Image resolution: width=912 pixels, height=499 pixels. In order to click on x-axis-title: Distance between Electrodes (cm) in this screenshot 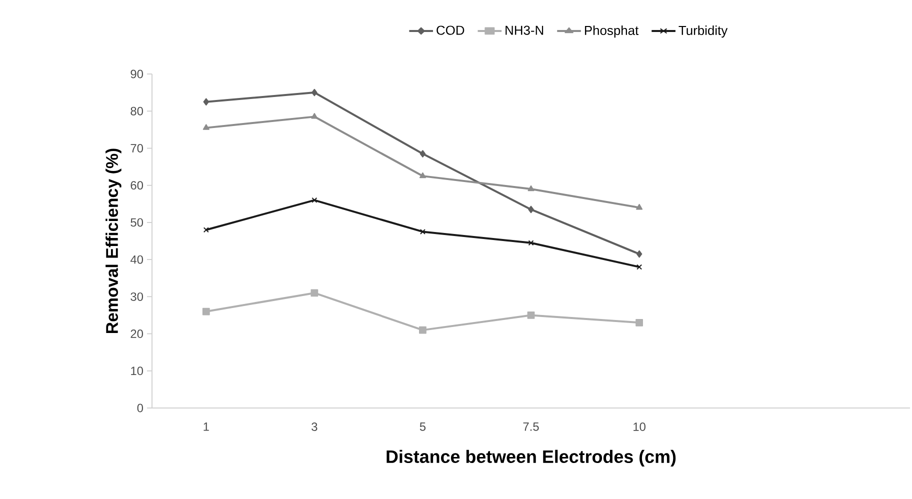, I will do `click(531, 458)`.